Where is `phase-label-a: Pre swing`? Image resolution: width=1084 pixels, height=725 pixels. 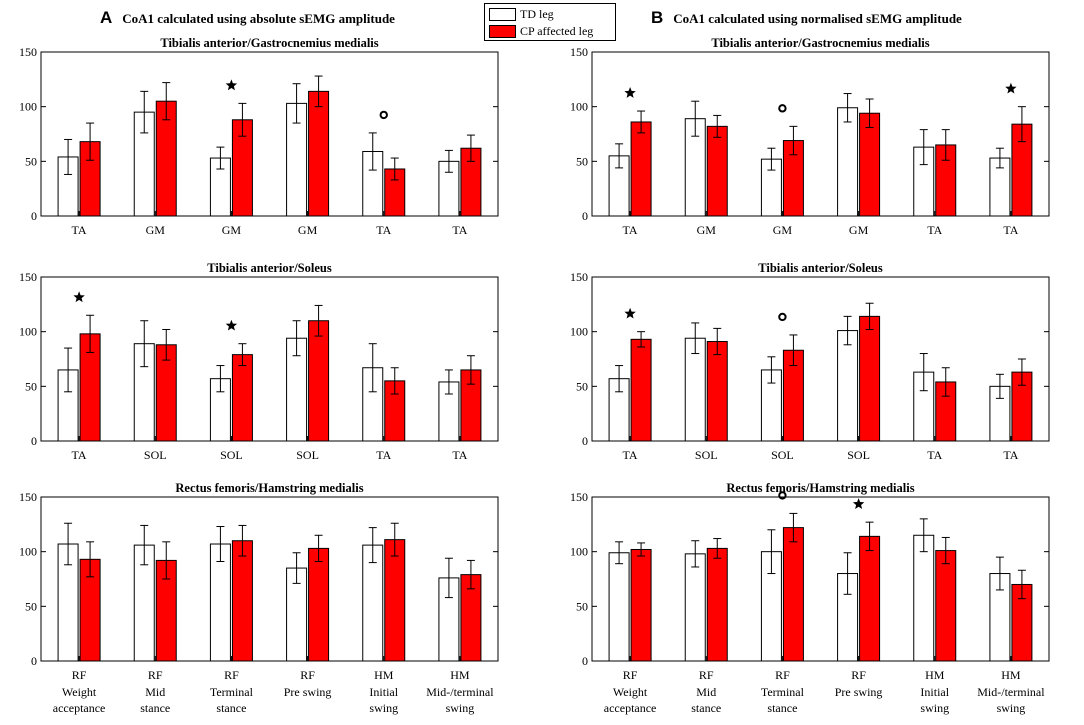 phase-label-a: Pre swing is located at coordinates (308, 692).